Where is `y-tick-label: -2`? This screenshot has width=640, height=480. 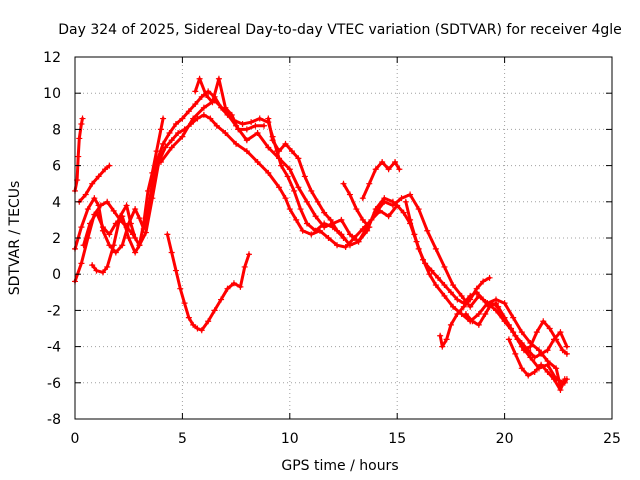
y-tick-label: -2 is located at coordinates (54, 311).